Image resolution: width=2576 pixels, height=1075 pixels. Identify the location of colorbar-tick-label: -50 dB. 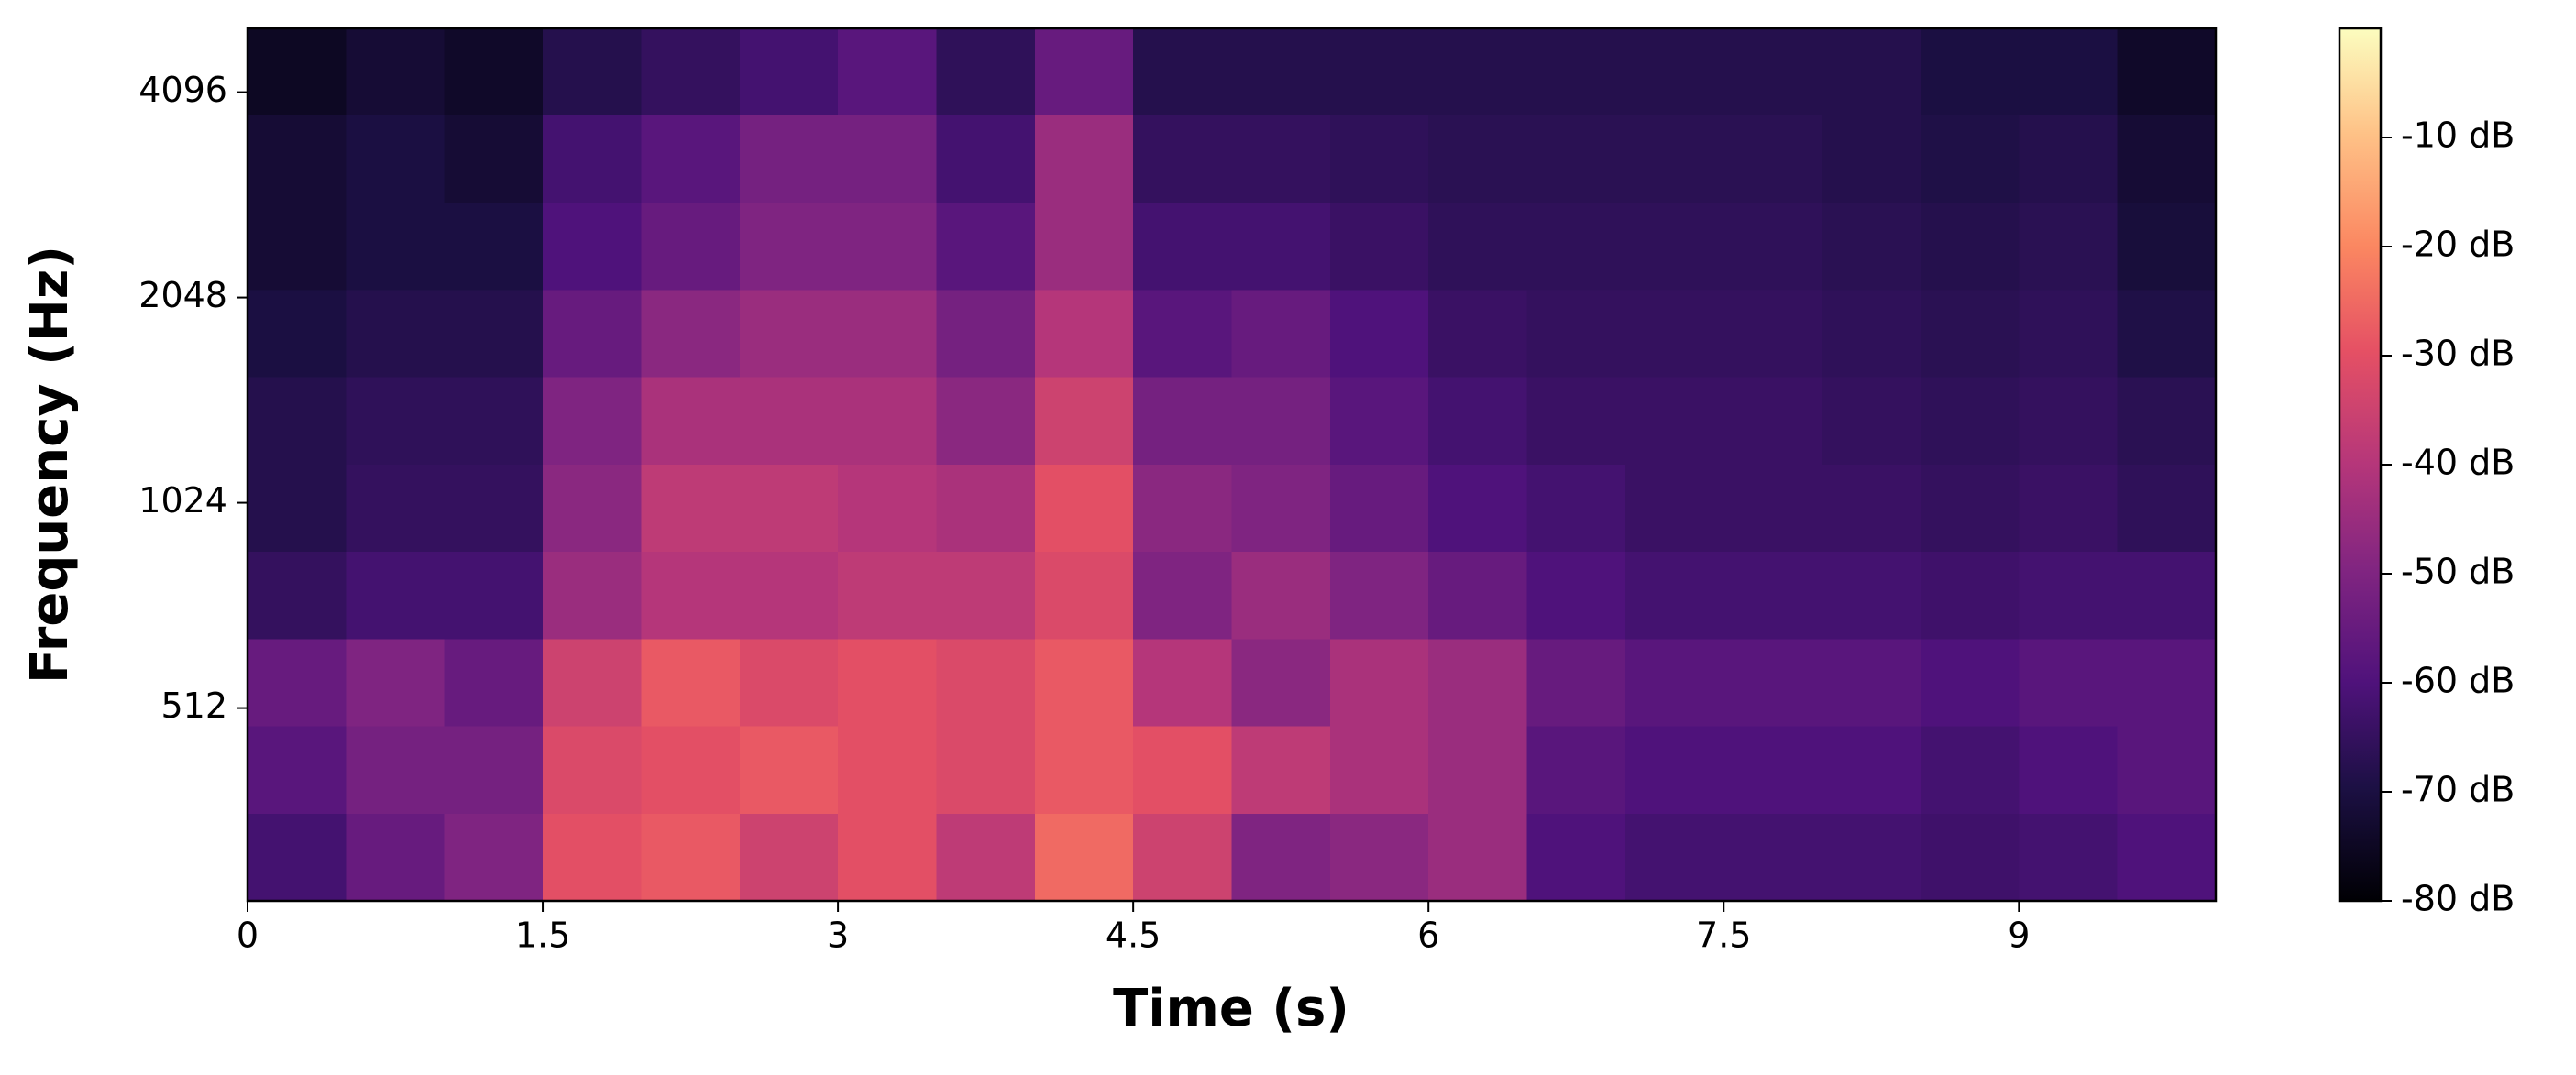
(2458, 572).